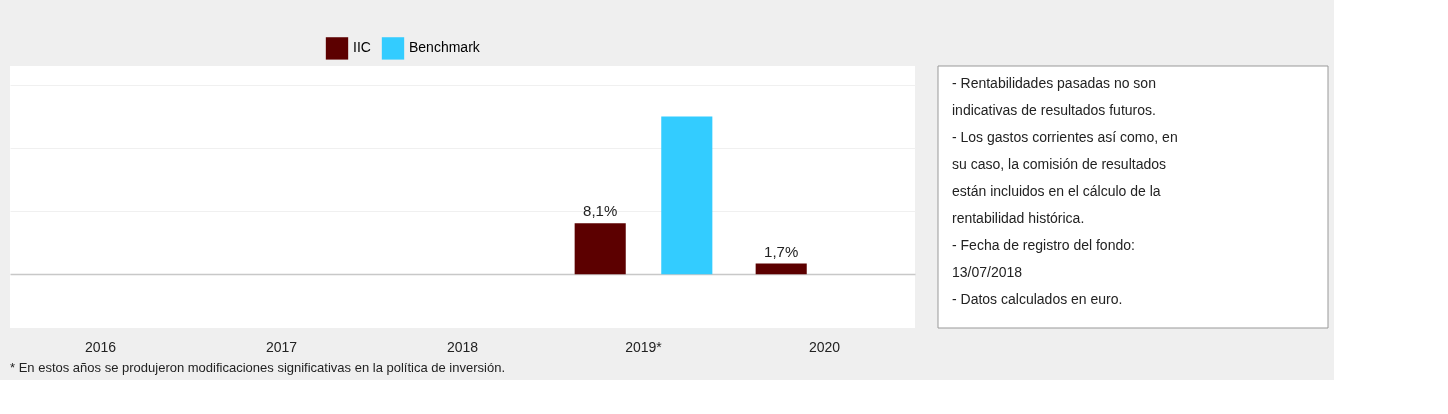  I want to click on x-tick-label: 2017, so click(281, 346).